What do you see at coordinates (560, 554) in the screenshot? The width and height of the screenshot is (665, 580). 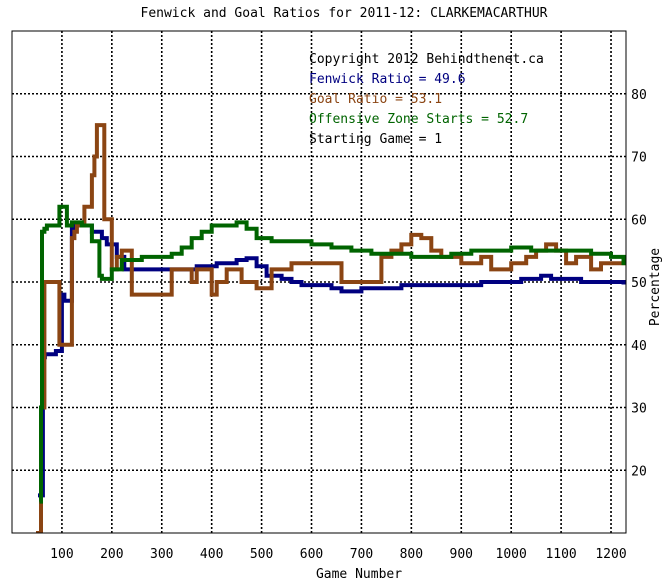 I see `x-tick-label-1100: 1100` at bounding box center [560, 554].